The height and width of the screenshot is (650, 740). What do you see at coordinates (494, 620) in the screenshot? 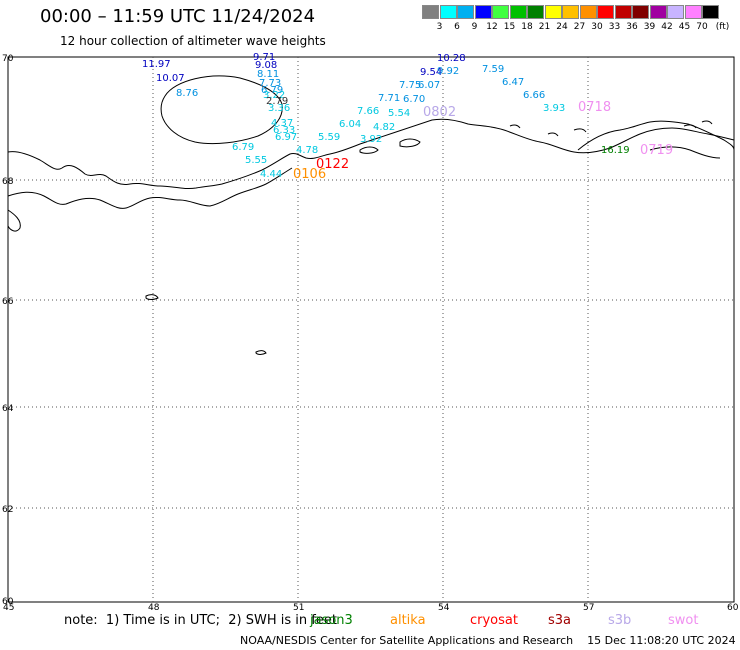
I see `legend-cryosat: cryosat` at bounding box center [494, 620].